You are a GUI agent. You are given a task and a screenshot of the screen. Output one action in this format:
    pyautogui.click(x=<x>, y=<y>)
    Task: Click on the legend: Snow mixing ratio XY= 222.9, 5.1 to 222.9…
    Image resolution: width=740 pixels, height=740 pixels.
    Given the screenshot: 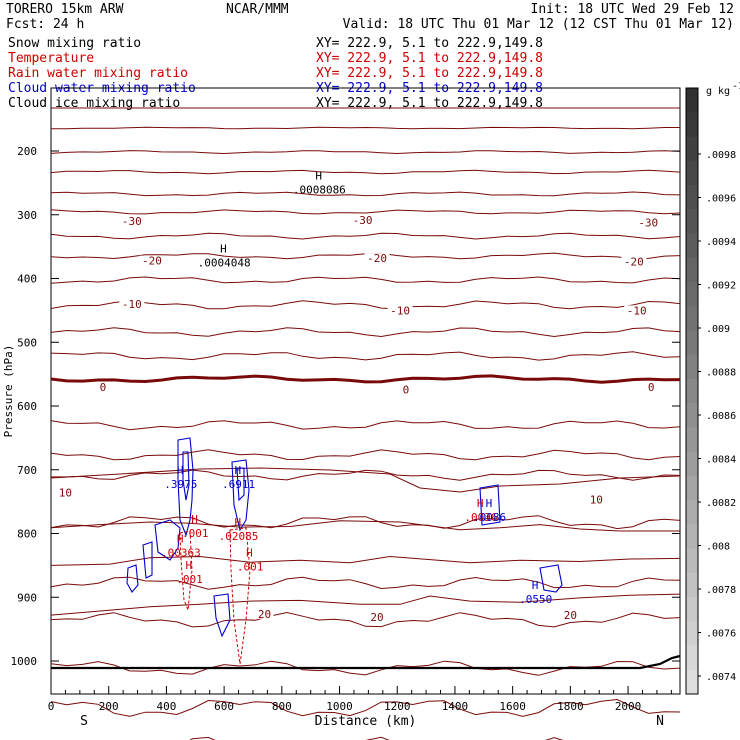 What is the action you would take?
    pyautogui.click(x=275, y=73)
    